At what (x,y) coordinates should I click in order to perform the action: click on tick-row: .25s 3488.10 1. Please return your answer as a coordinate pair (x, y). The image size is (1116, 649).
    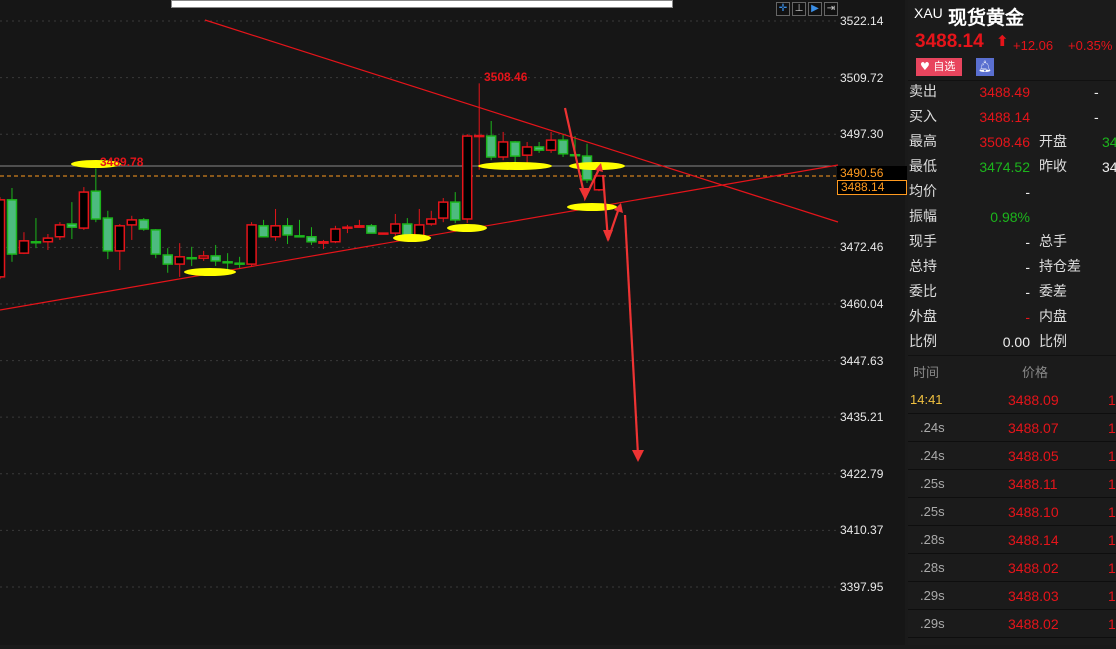
    Looking at the image, I should click on (1012, 512).